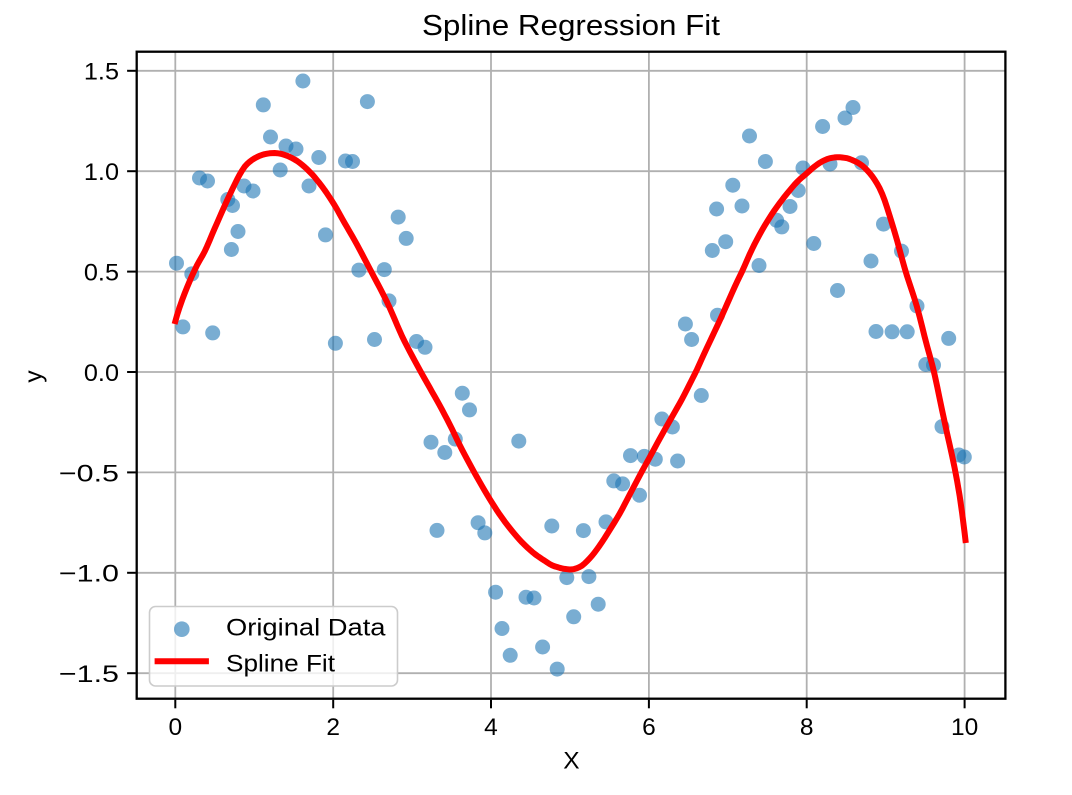 This screenshot has height=795, width=1072. I want to click on svg-text: −1.0, so click(89, 574).